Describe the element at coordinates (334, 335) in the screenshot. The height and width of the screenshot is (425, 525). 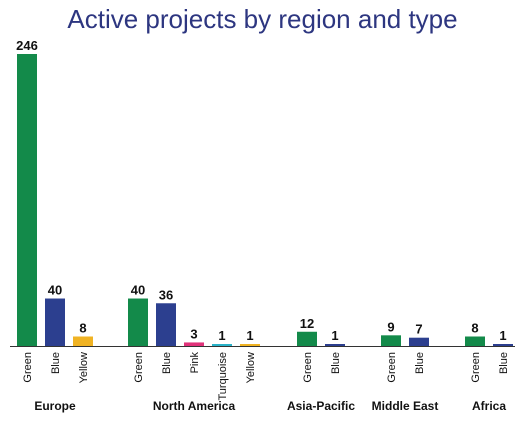
I see `value-label-asia-pacific-blue: 1` at that location.